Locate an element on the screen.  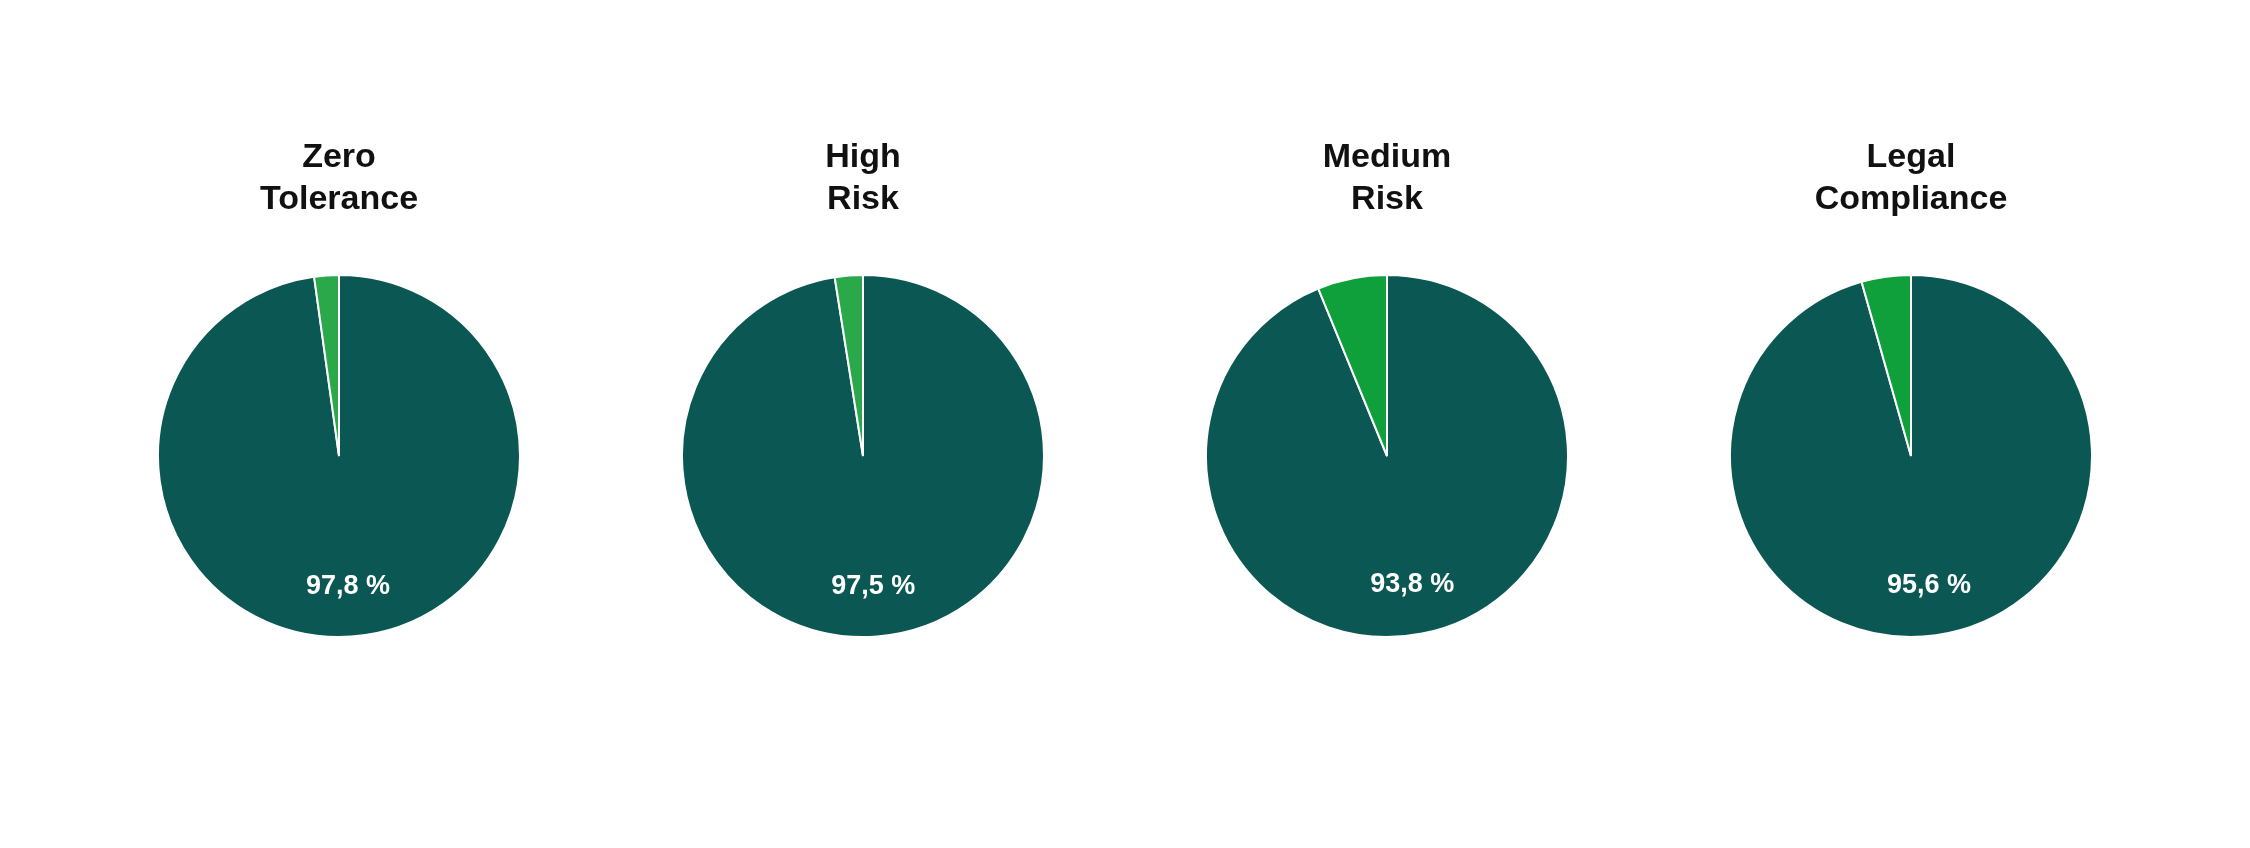
data-label: 93,8 % is located at coordinates (1412, 582).